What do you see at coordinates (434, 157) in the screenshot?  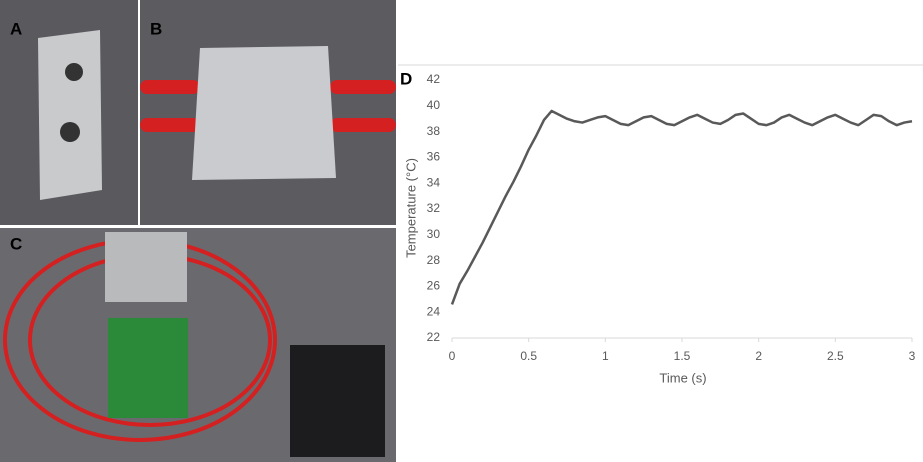 I see `y-tick-label: 36` at bounding box center [434, 157].